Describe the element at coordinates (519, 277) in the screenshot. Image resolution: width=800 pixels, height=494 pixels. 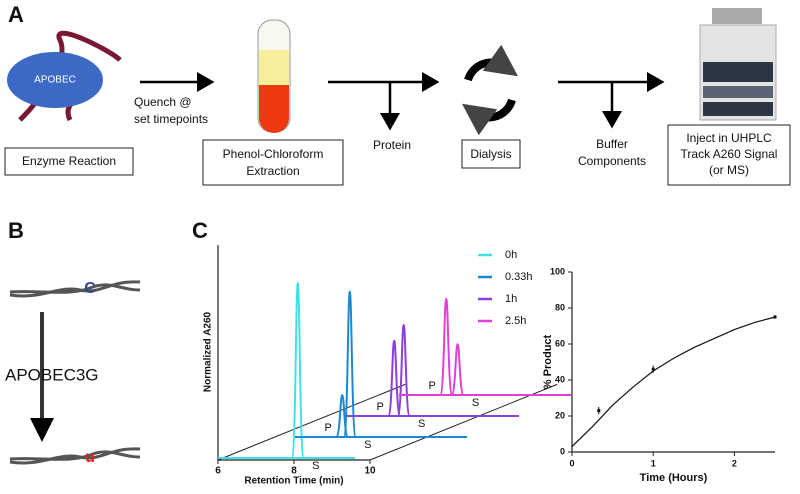
I see `legend-label: 0.33h` at that location.